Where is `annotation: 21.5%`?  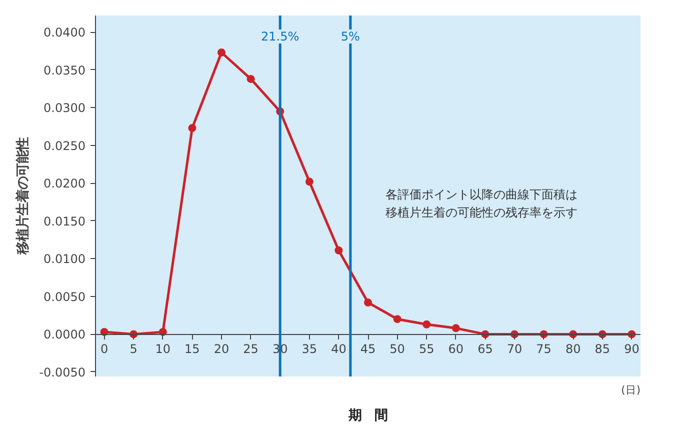
annotation: 21.5% is located at coordinates (280, 36).